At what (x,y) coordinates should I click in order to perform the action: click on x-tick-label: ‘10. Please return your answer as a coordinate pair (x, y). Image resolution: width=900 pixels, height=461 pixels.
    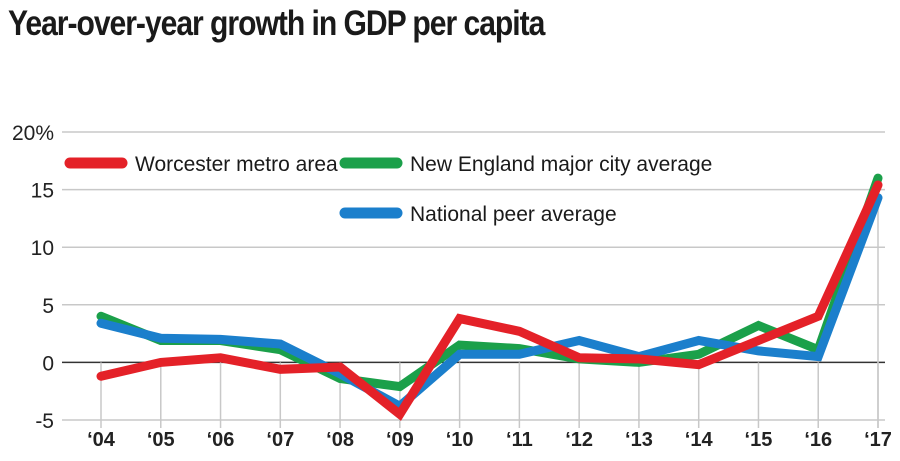
    Looking at the image, I should click on (460, 440).